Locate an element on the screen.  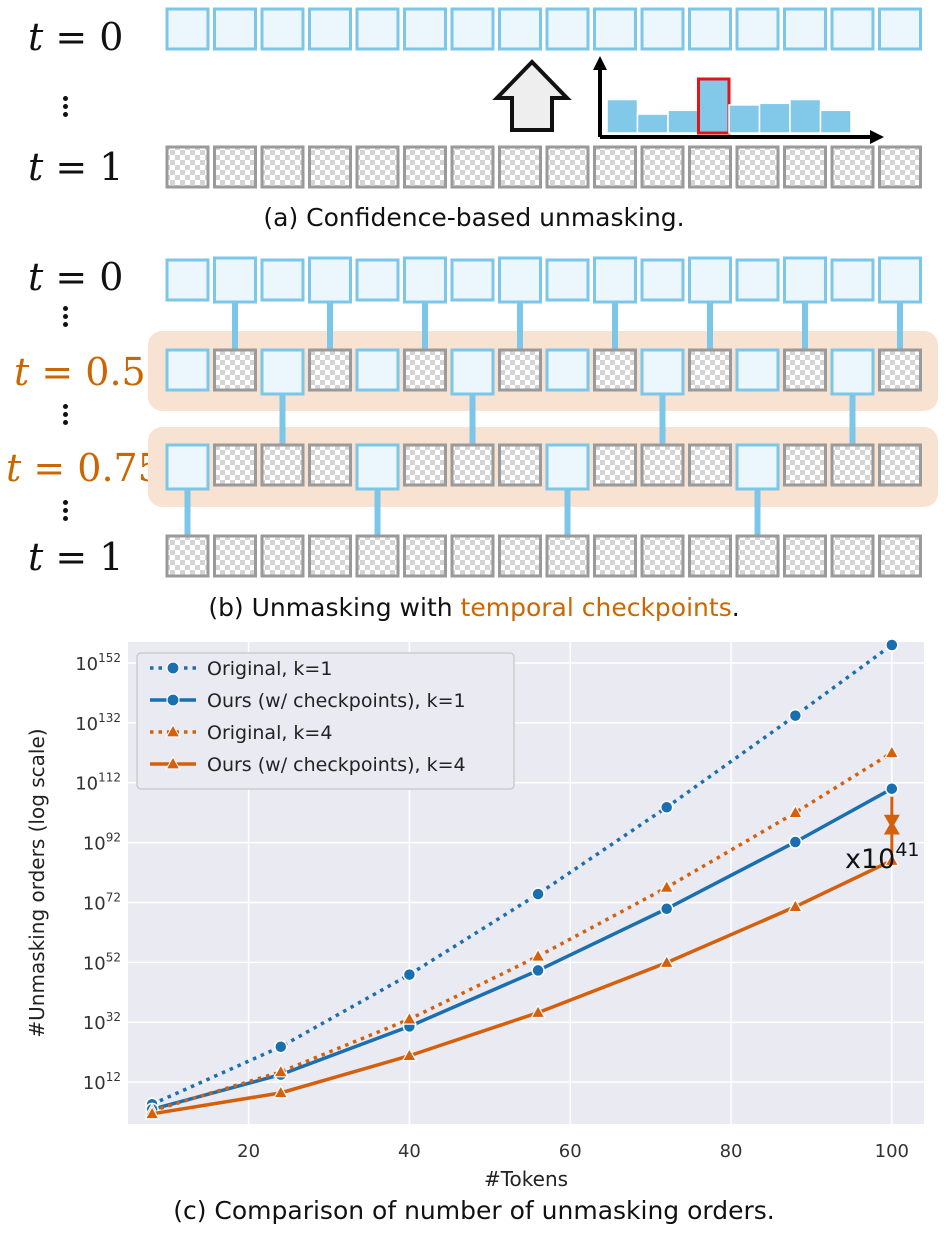
panel-b-caption-prefix: (b) Unmasking with is located at coordinates (334, 607).